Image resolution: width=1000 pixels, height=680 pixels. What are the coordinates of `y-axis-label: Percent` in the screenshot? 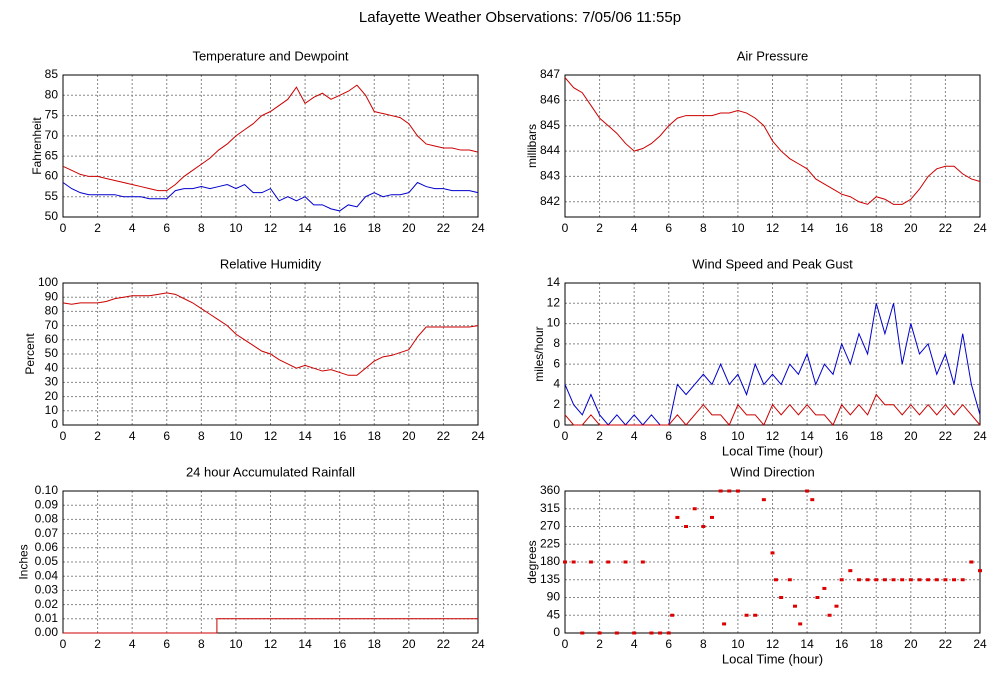 It's located at (30, 354).